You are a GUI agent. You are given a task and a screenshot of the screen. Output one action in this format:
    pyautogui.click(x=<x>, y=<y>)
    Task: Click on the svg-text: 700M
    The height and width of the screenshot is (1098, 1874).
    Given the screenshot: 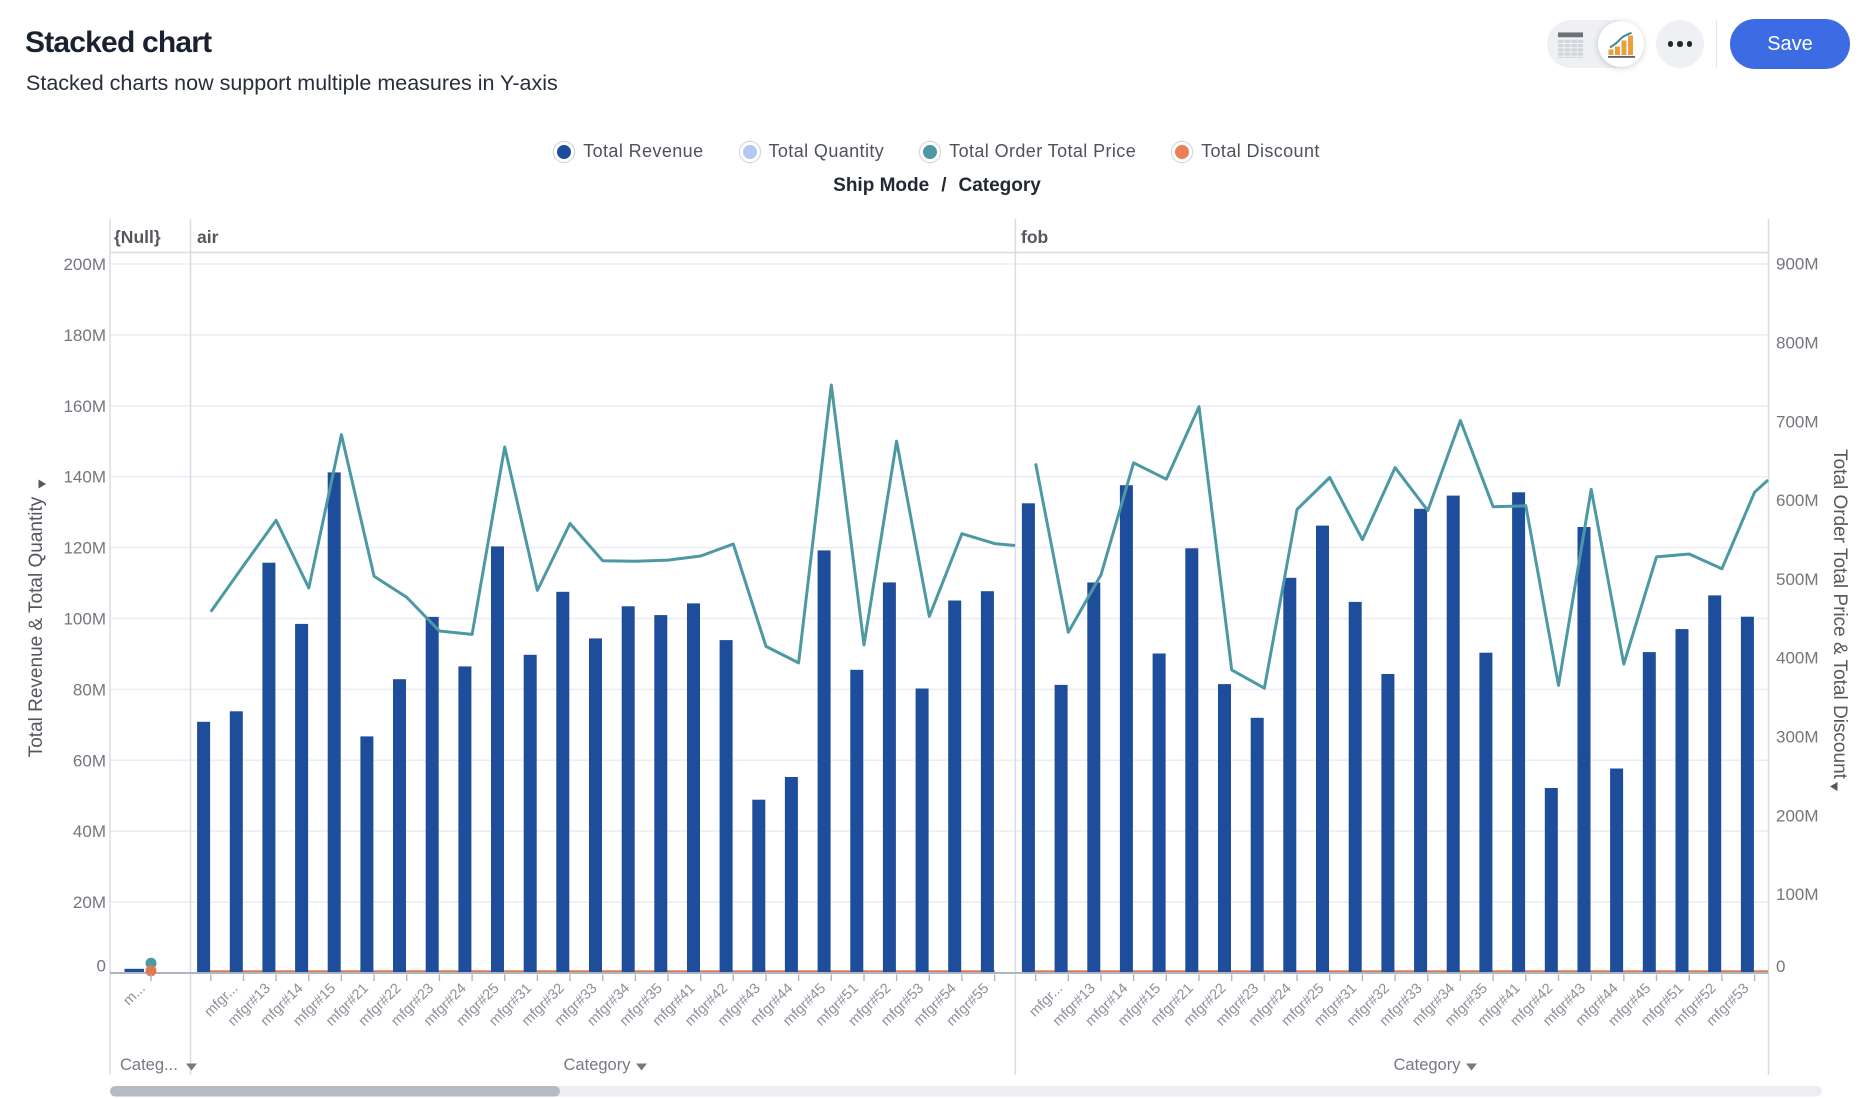 What is the action you would take?
    pyautogui.click(x=1797, y=421)
    